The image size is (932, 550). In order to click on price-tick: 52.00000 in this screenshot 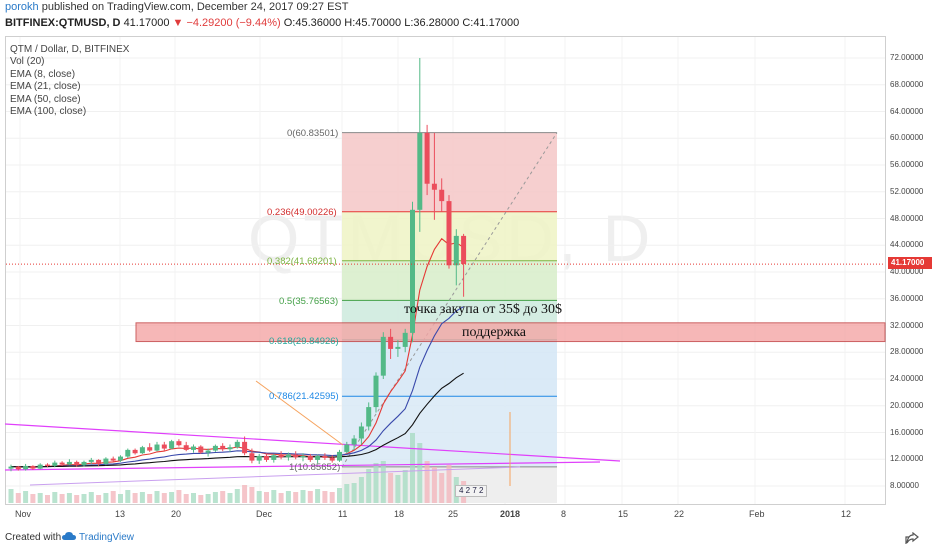, I will do `click(907, 191)`.